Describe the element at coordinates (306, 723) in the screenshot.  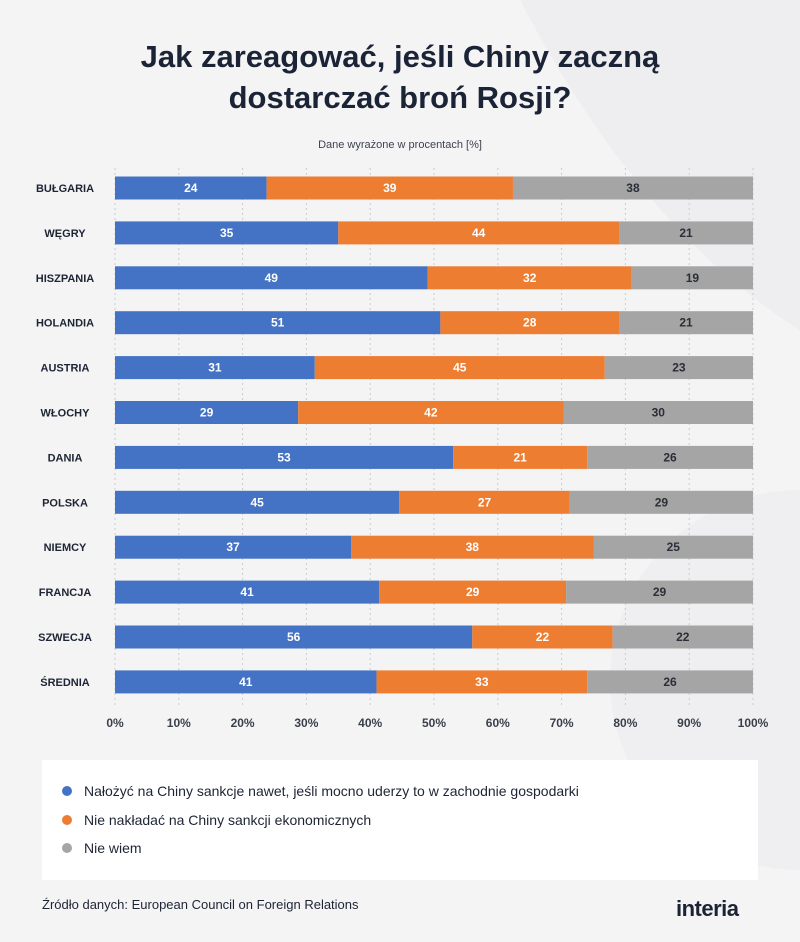
I see `x-tick-label: 30%` at that location.